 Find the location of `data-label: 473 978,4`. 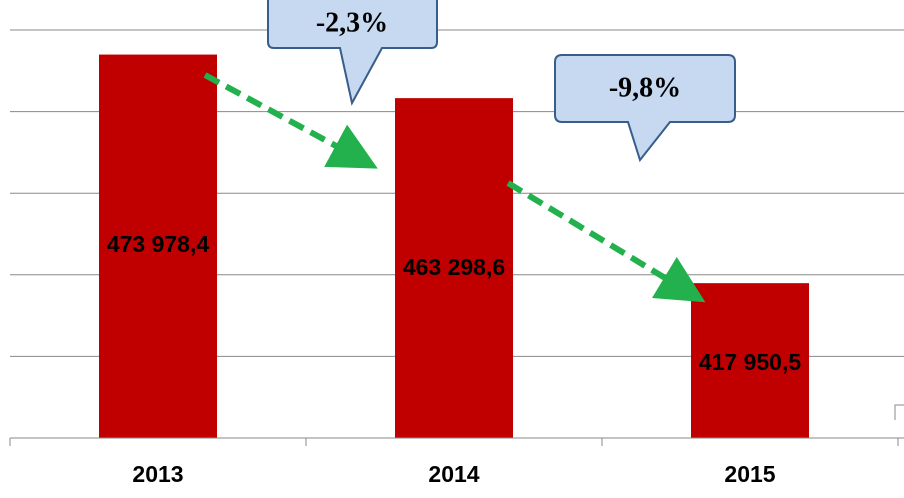

data-label: 473 978,4 is located at coordinates (158, 244).